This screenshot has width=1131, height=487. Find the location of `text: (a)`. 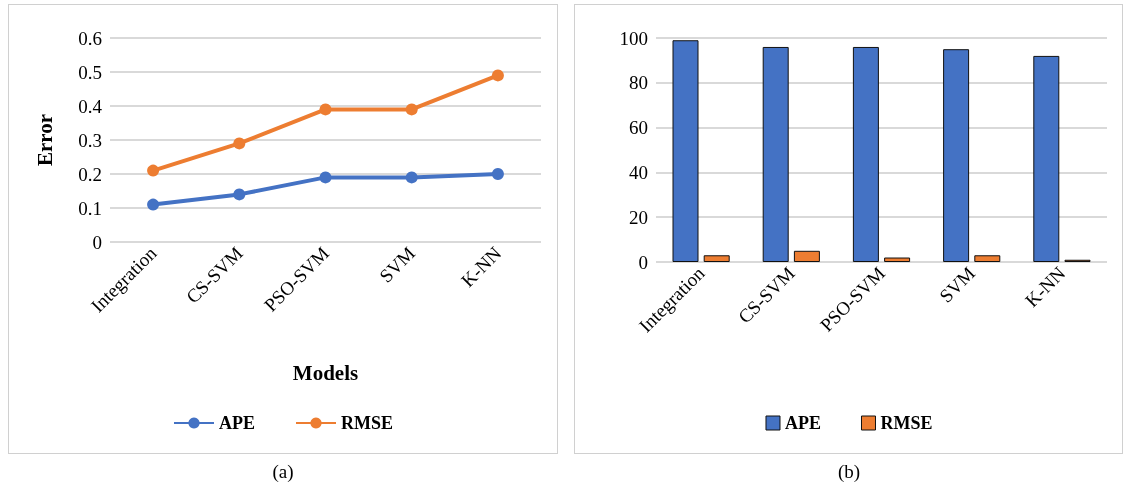

text: (a) is located at coordinates (283, 472).